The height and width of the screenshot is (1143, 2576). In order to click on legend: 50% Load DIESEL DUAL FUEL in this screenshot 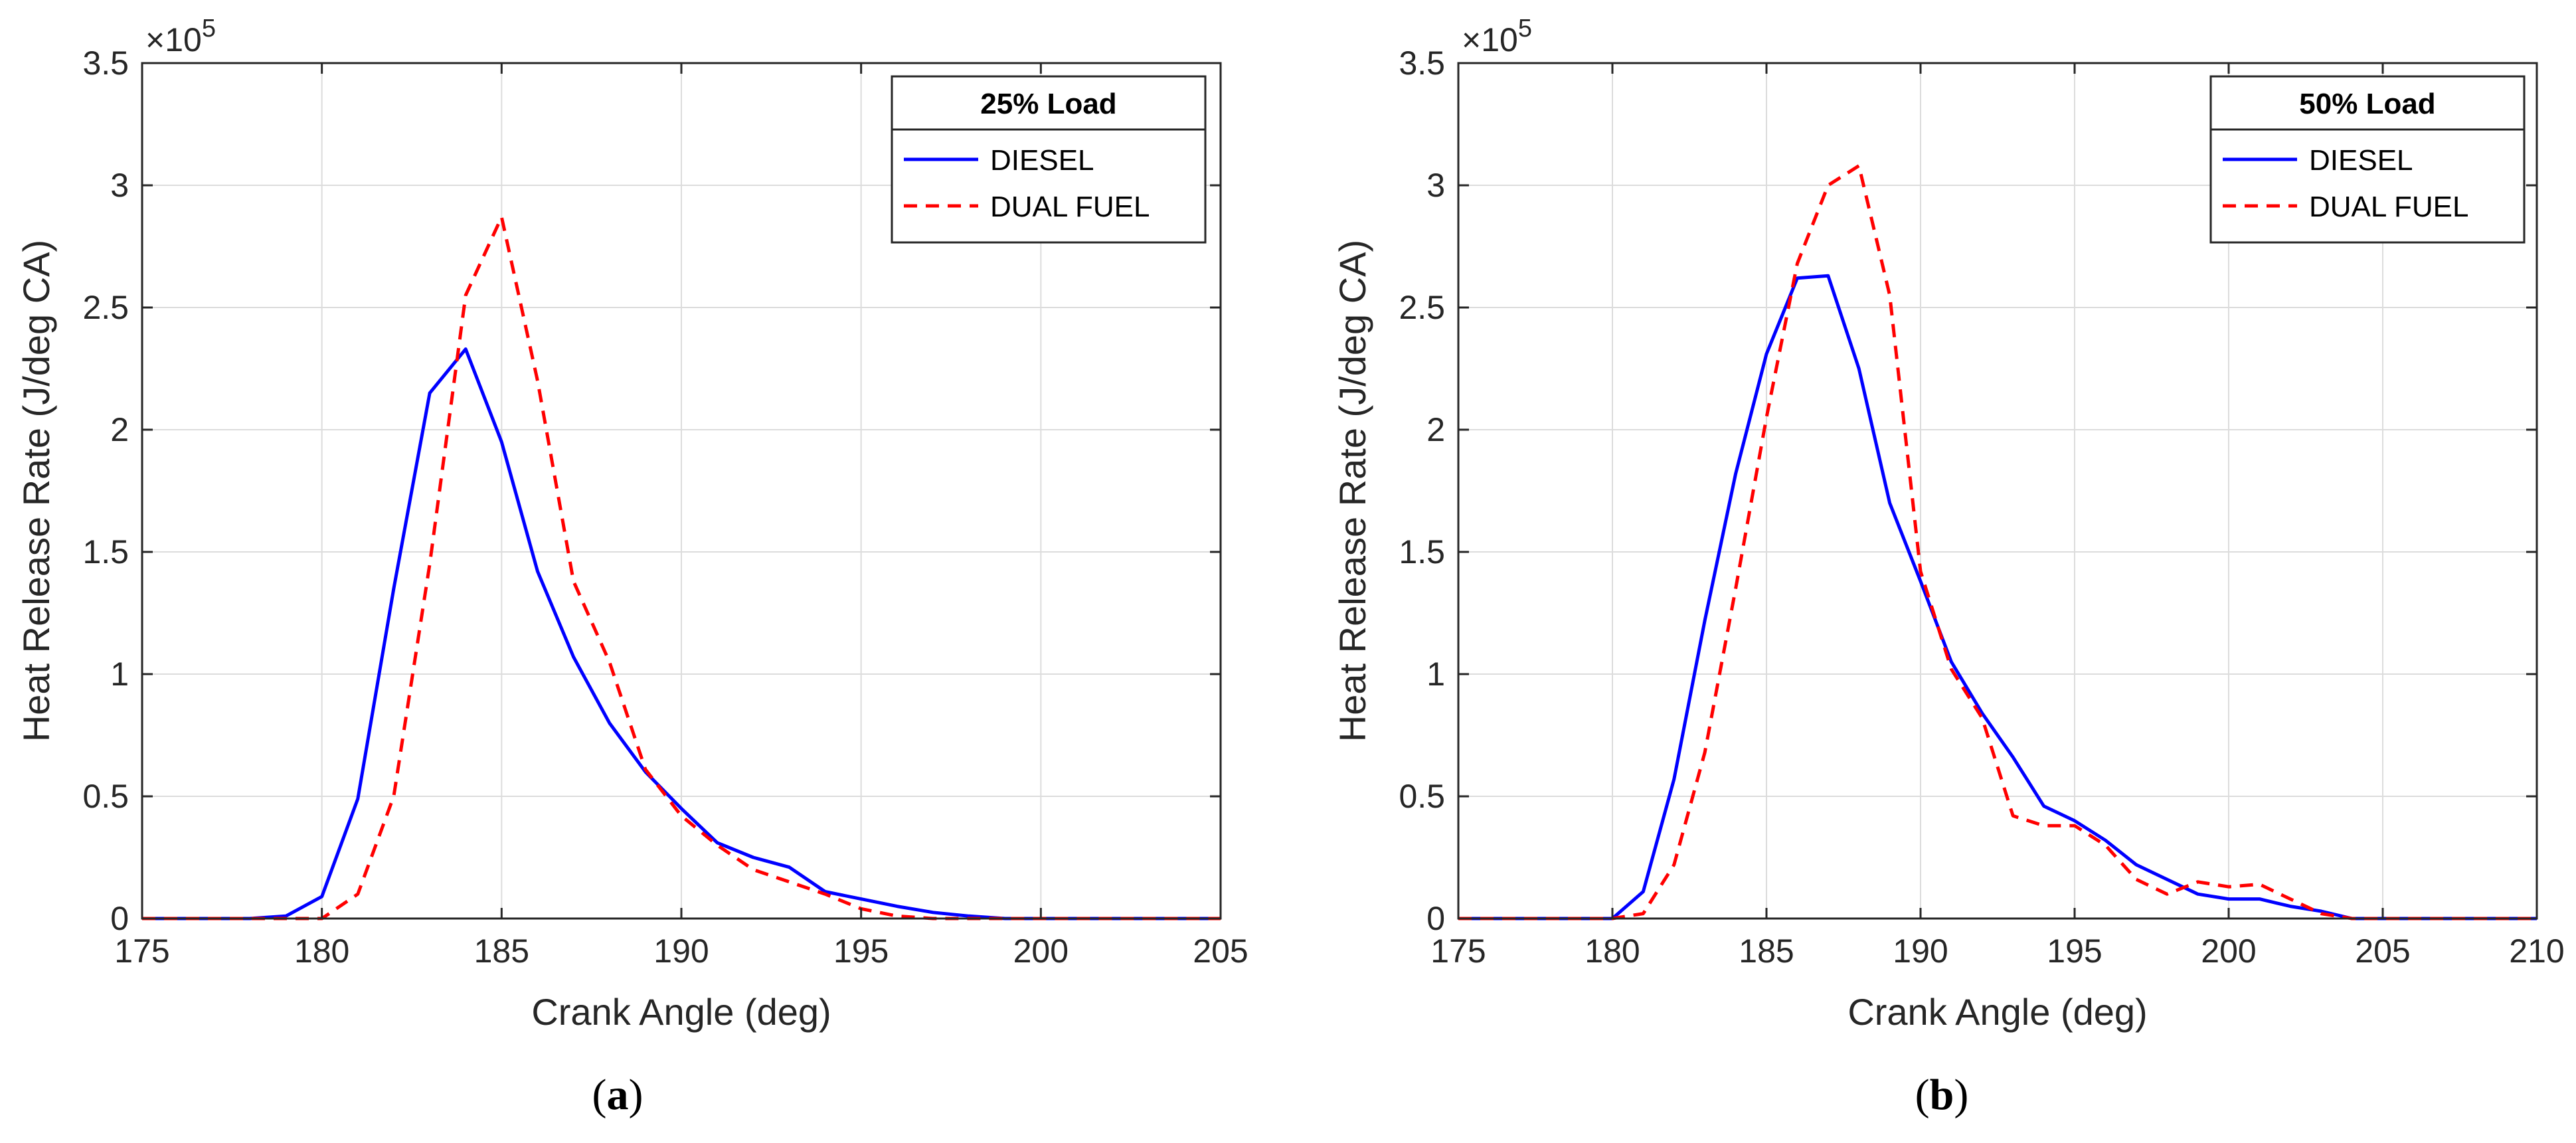, I will do `click(2367, 159)`.